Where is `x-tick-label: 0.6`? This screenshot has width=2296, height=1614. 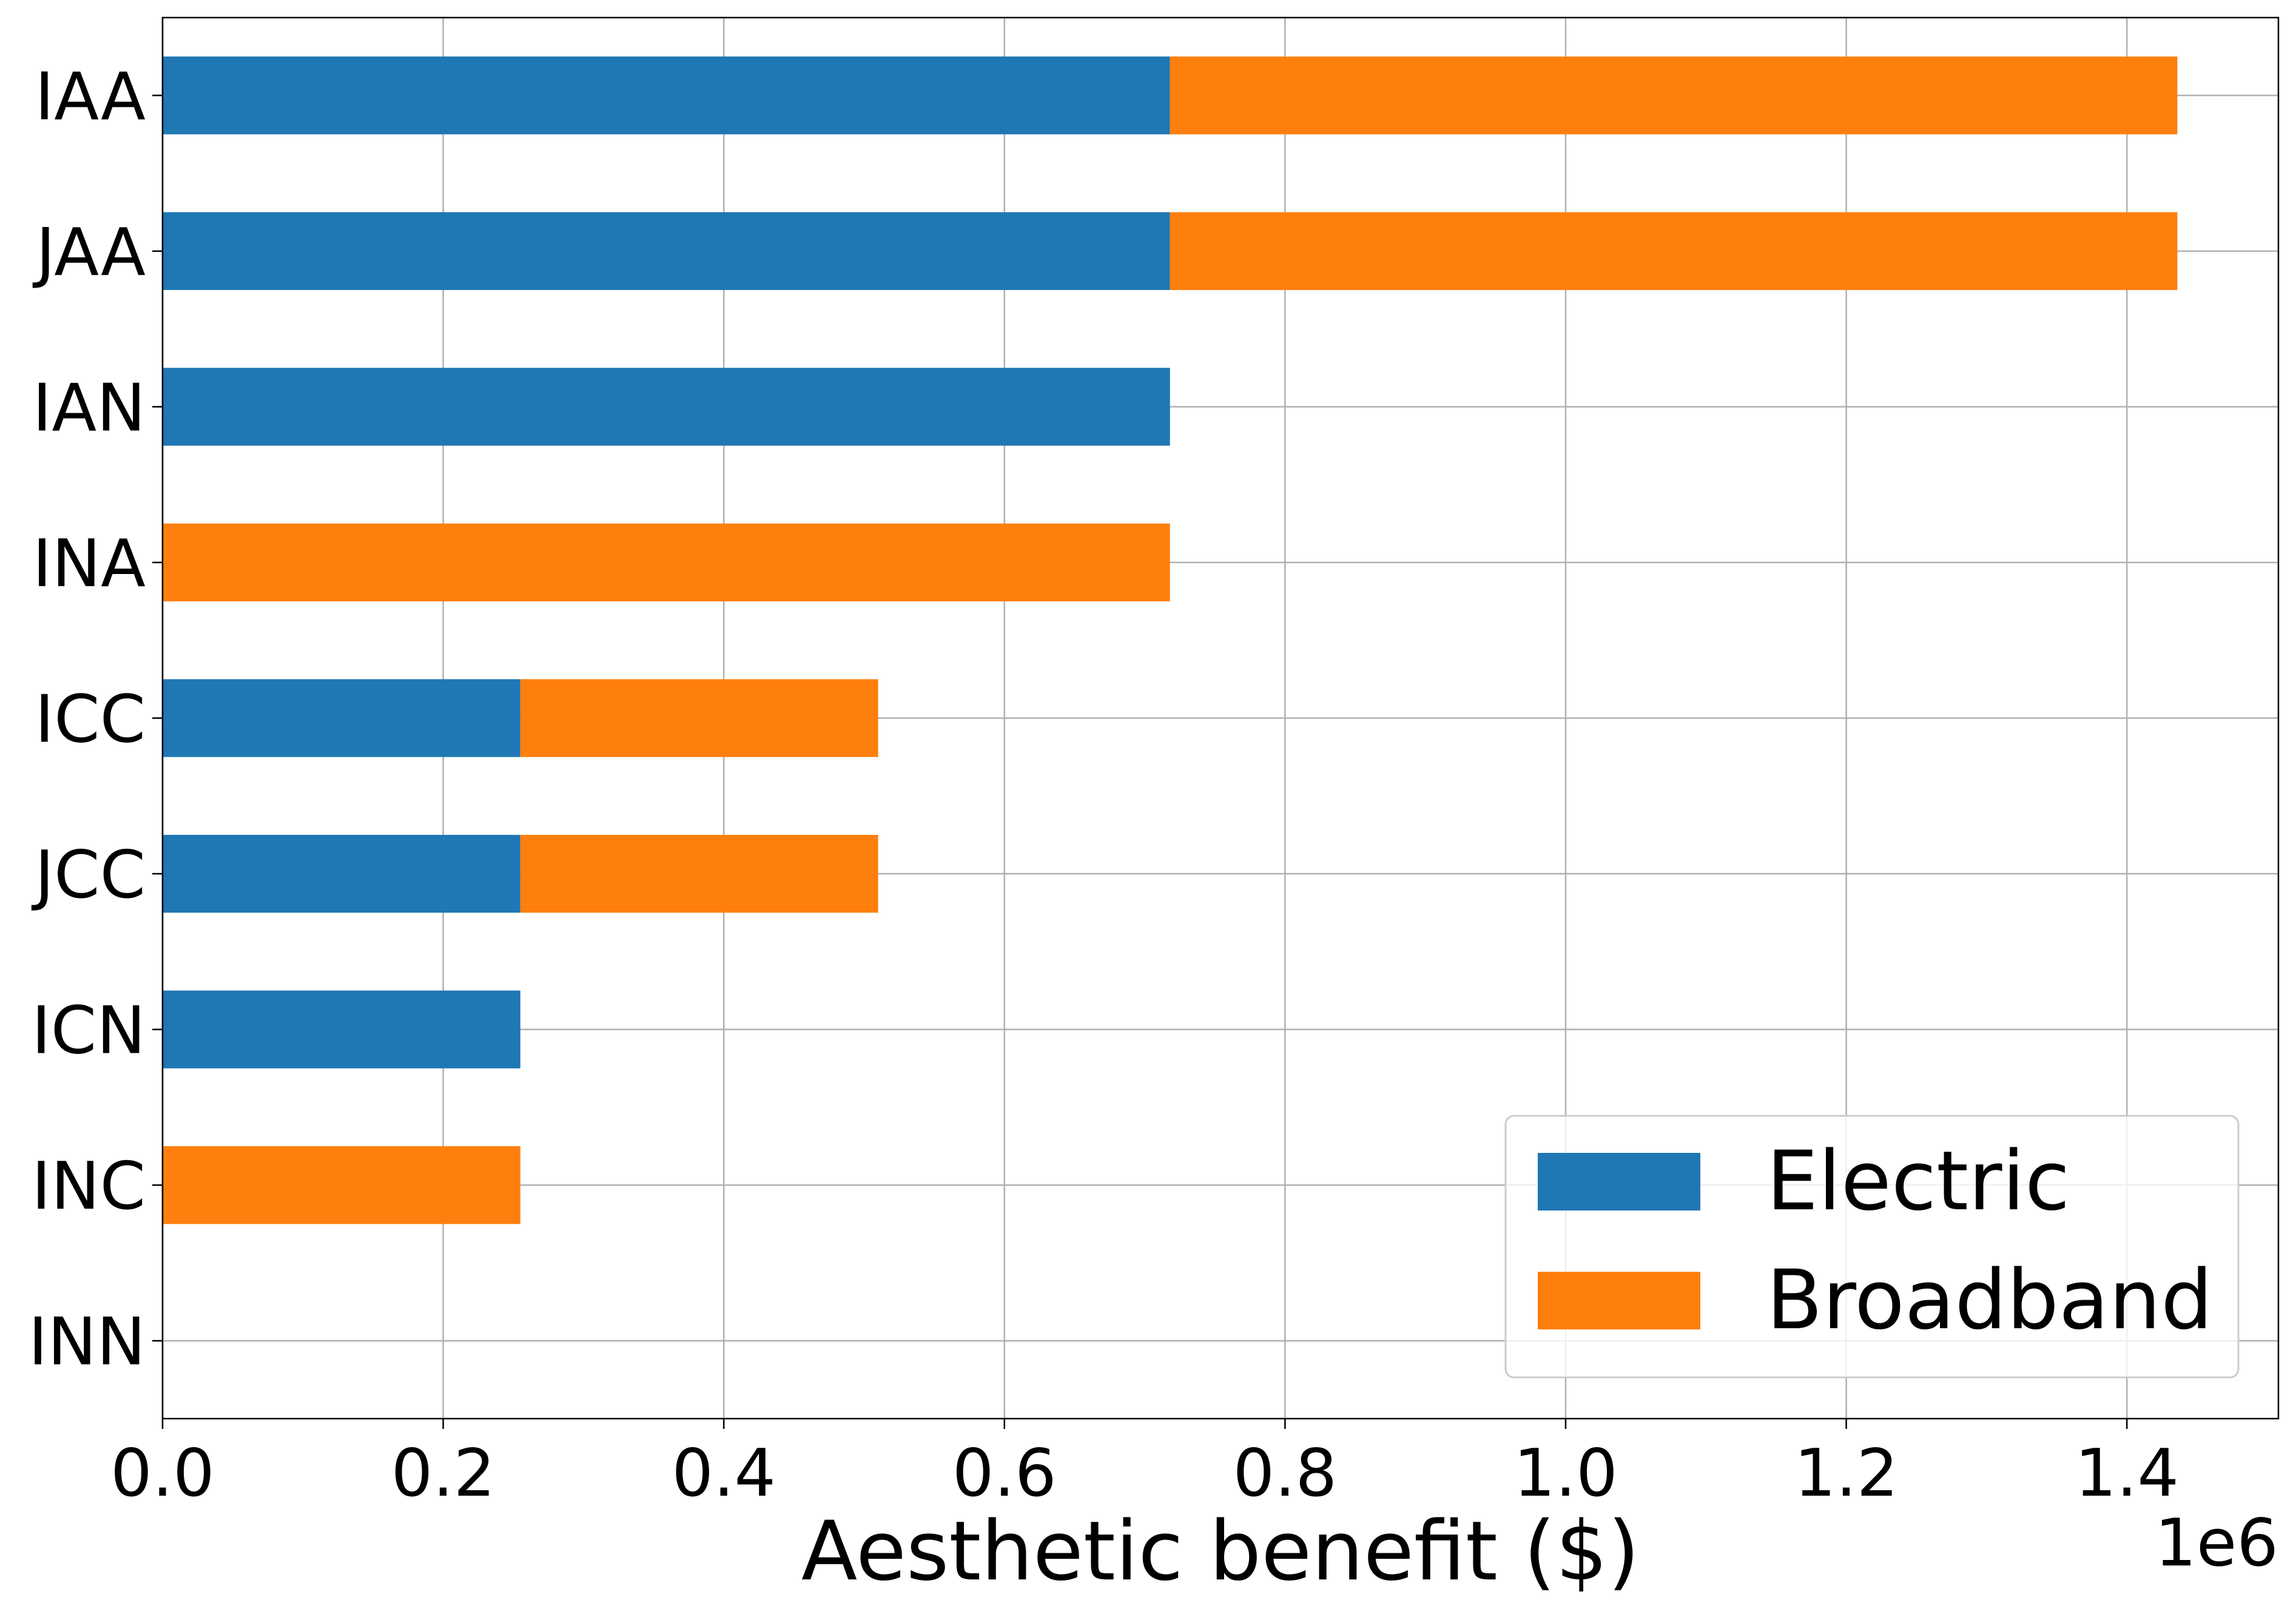
x-tick-label: 0.6 is located at coordinates (1004, 1473).